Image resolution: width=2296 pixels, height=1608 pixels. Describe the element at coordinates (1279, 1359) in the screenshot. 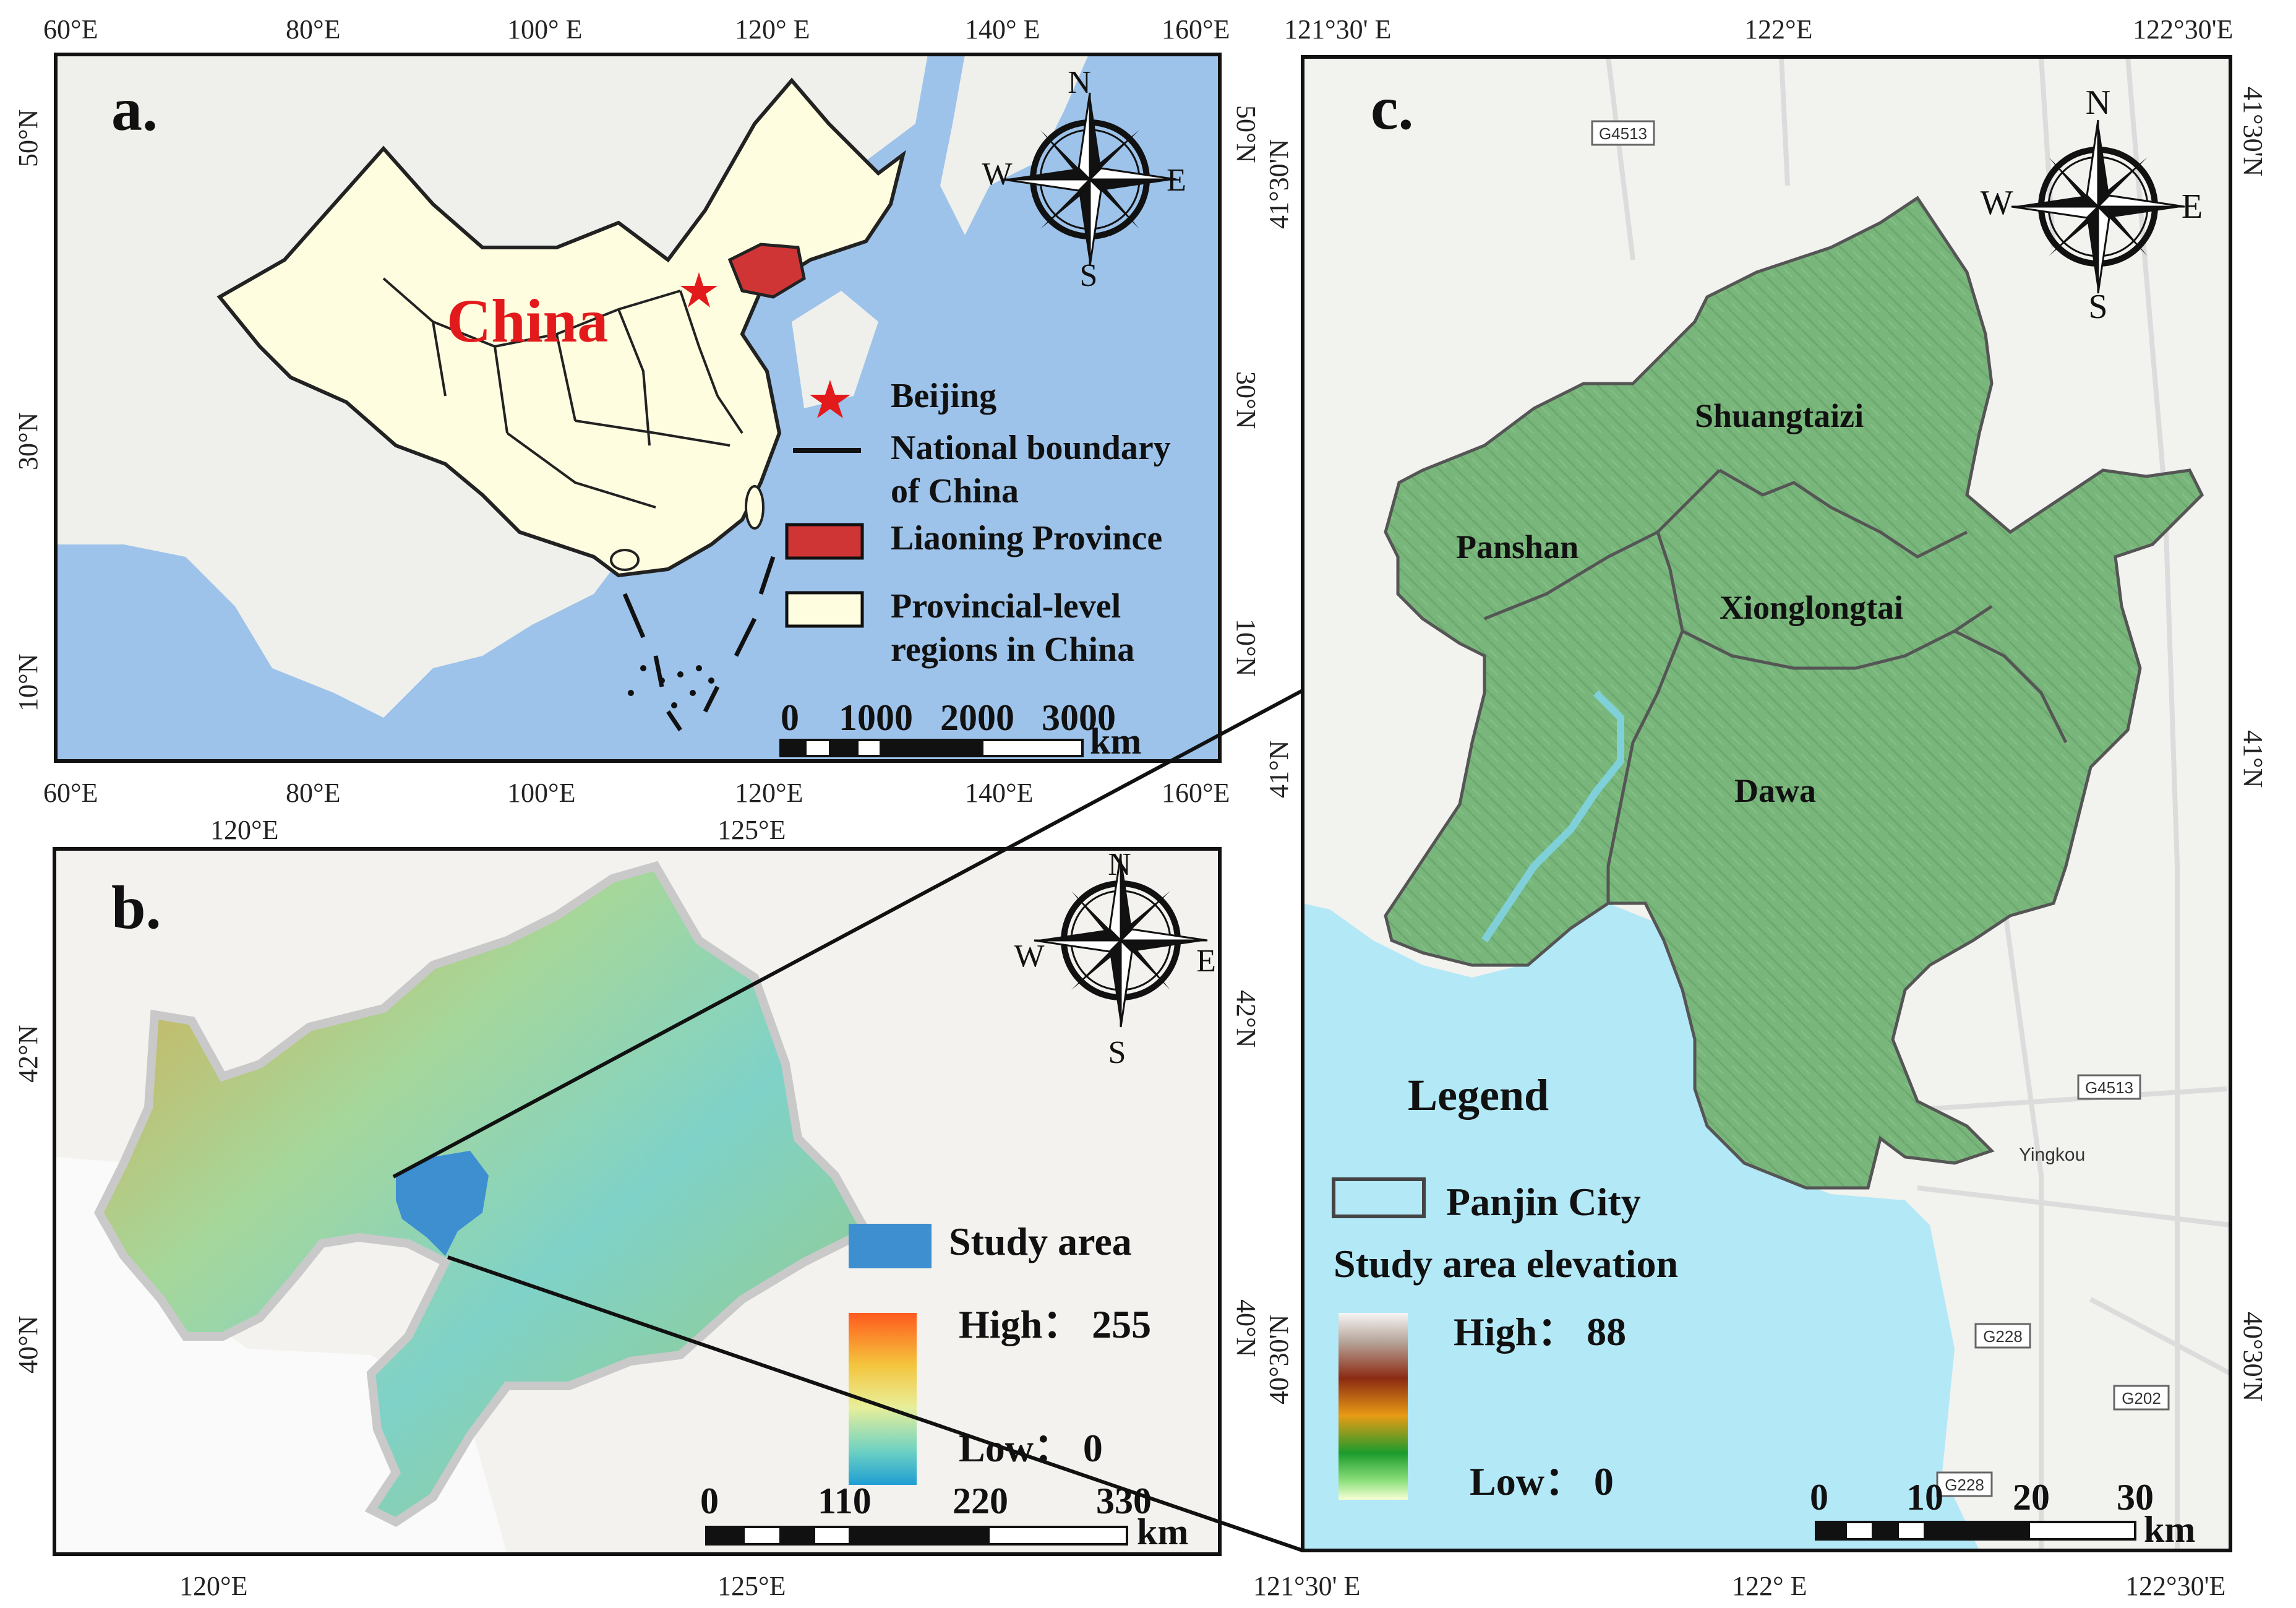

I see `panel-c-left-tick: 40°30'N` at that location.